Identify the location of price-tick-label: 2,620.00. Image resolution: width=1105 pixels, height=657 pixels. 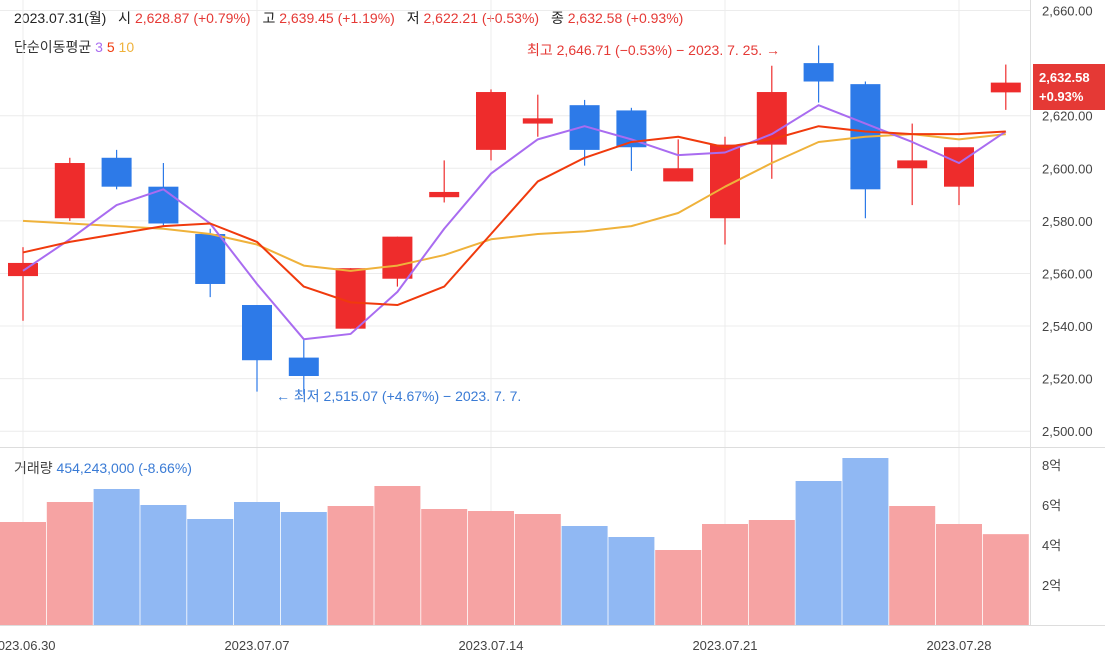
(1067, 116).